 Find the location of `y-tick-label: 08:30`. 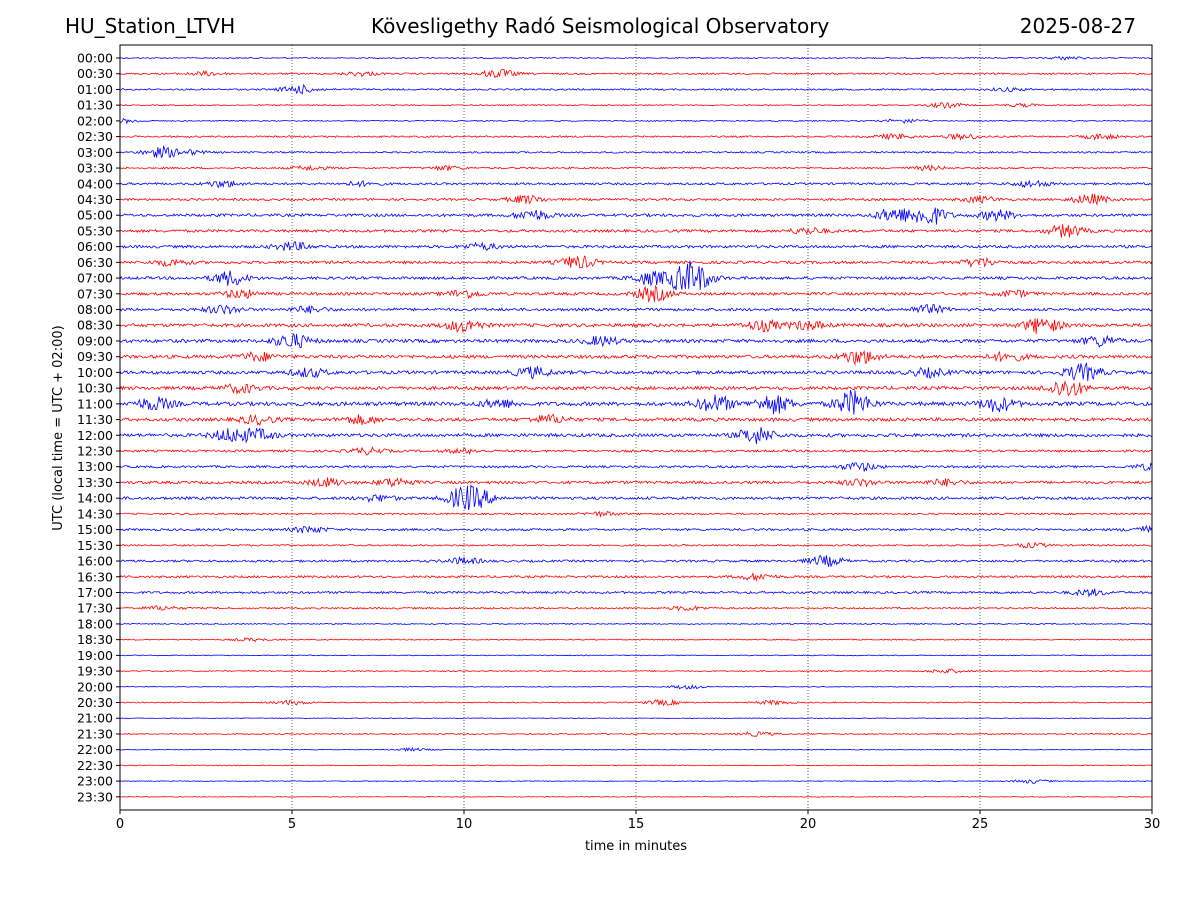

y-tick-label: 08:30 is located at coordinates (95, 325).